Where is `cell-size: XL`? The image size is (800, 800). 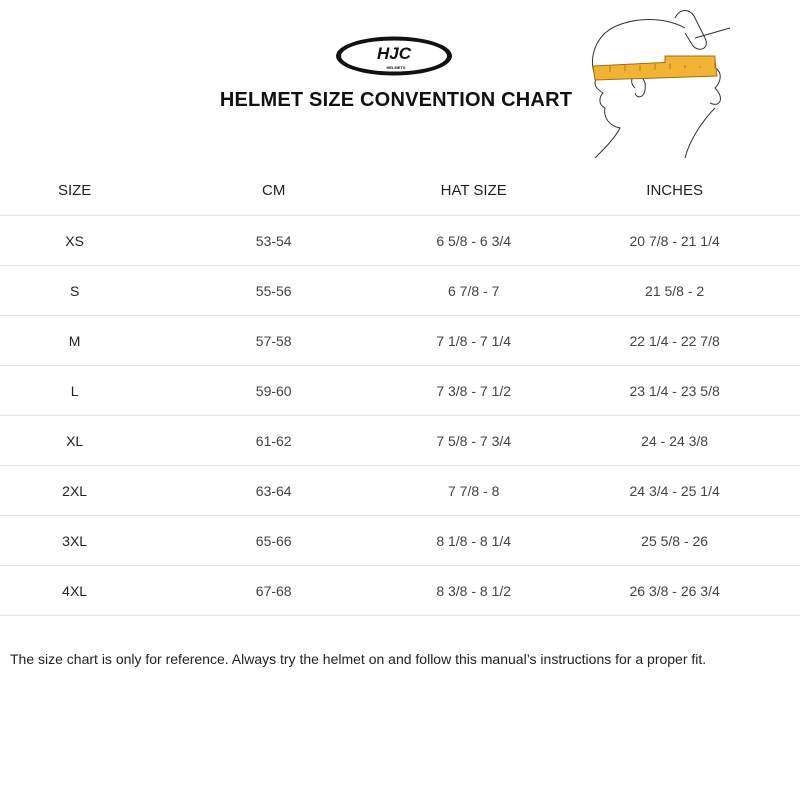
cell-size: XL is located at coordinates (75, 440).